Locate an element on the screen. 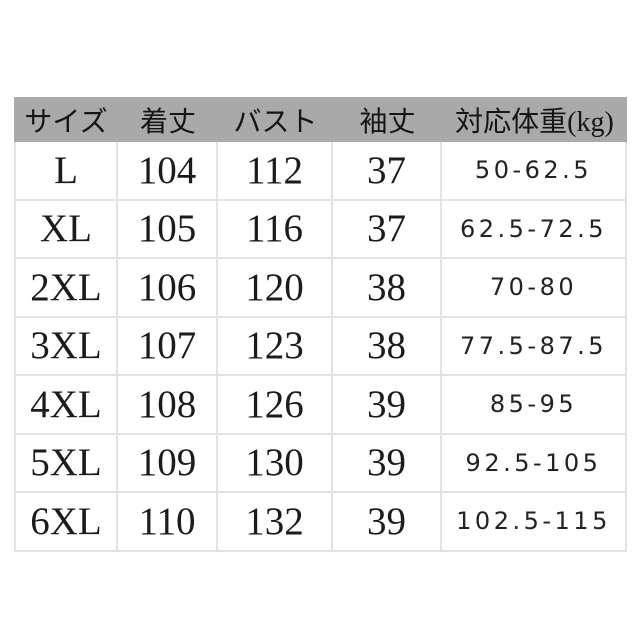 The image size is (640, 640). table-row: 4XL 108 126 39 85-95 is located at coordinates (321, 405).